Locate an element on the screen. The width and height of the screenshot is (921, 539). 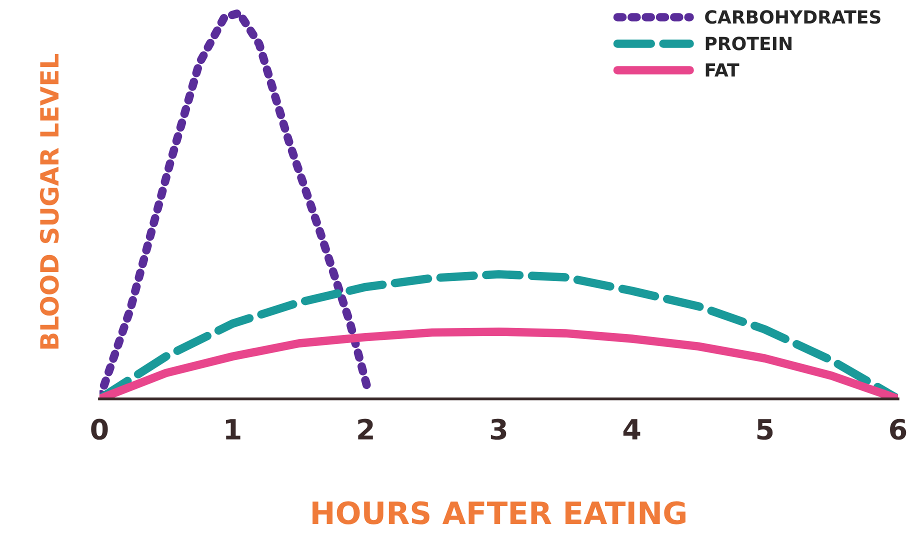
y-axis-title: BLOOD SUGAR LEVEL is located at coordinates (49, 201).